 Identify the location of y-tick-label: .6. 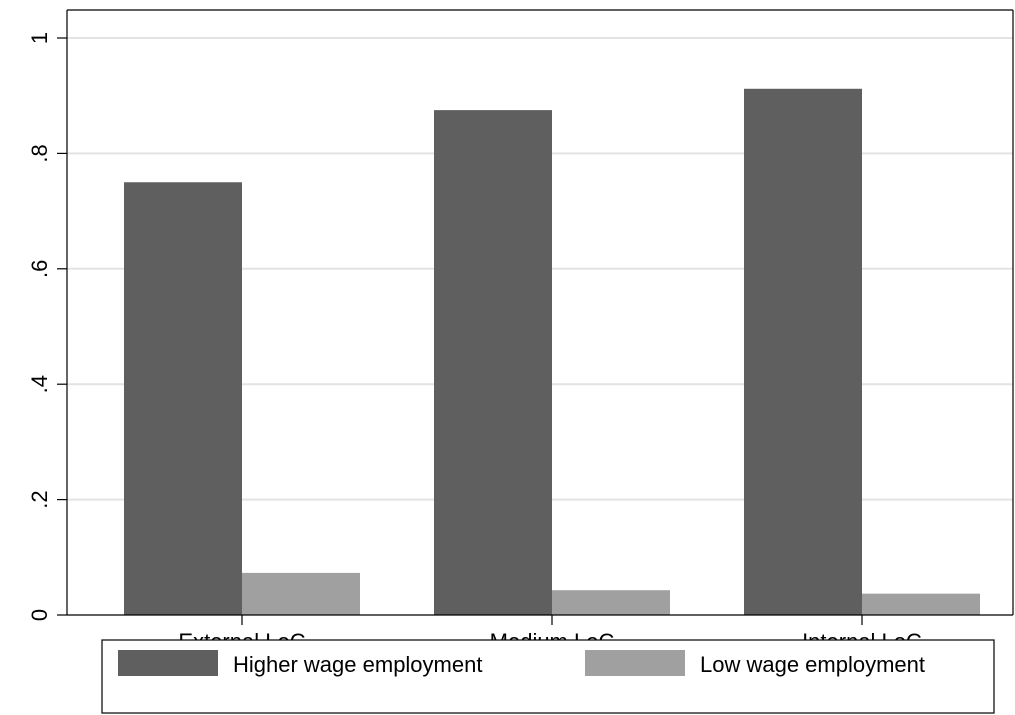
(39, 269).